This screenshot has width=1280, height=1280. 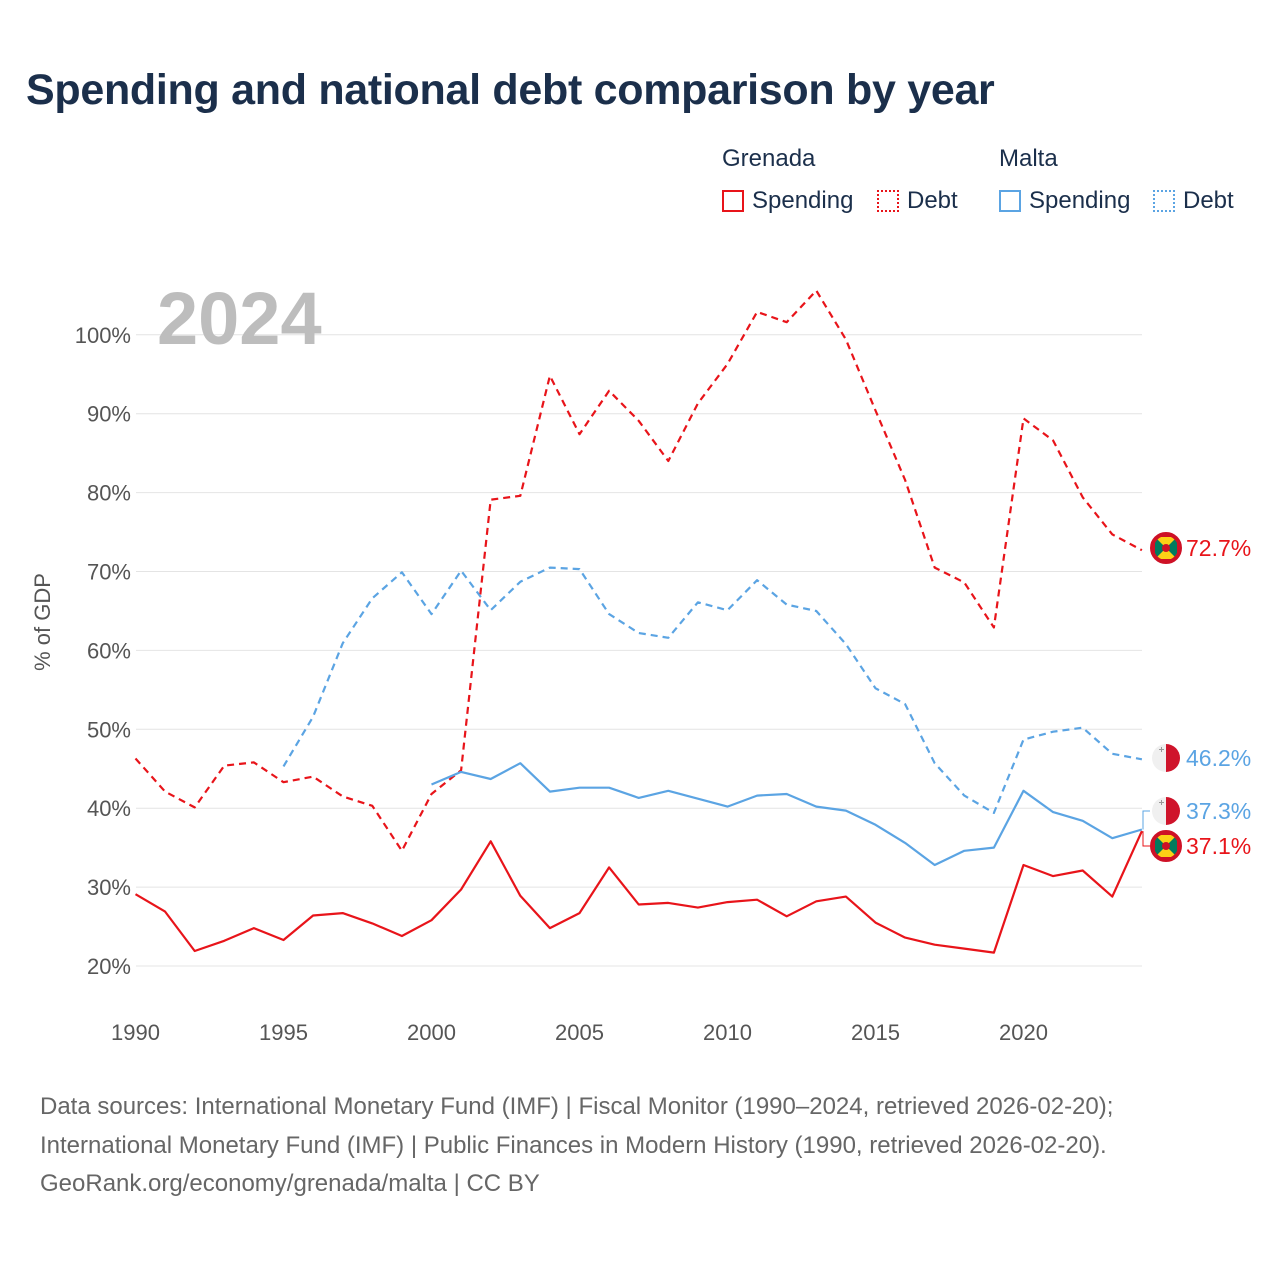 What do you see at coordinates (135, 1032) in the screenshot?
I see `x-tick-label: 1990` at bounding box center [135, 1032].